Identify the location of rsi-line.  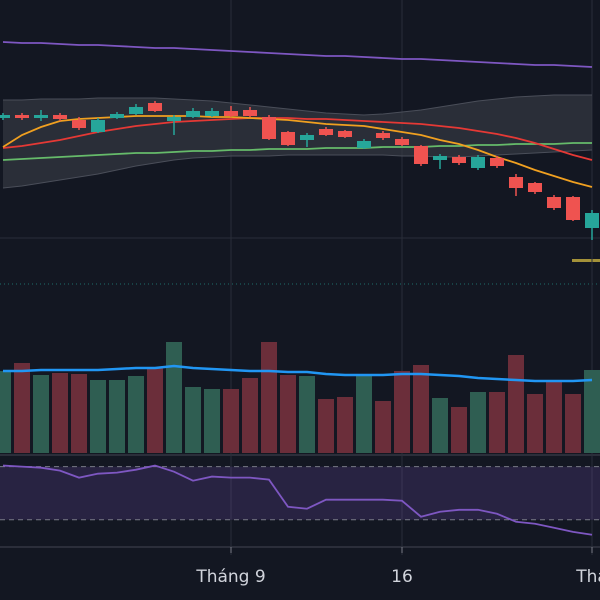
(297, 500).